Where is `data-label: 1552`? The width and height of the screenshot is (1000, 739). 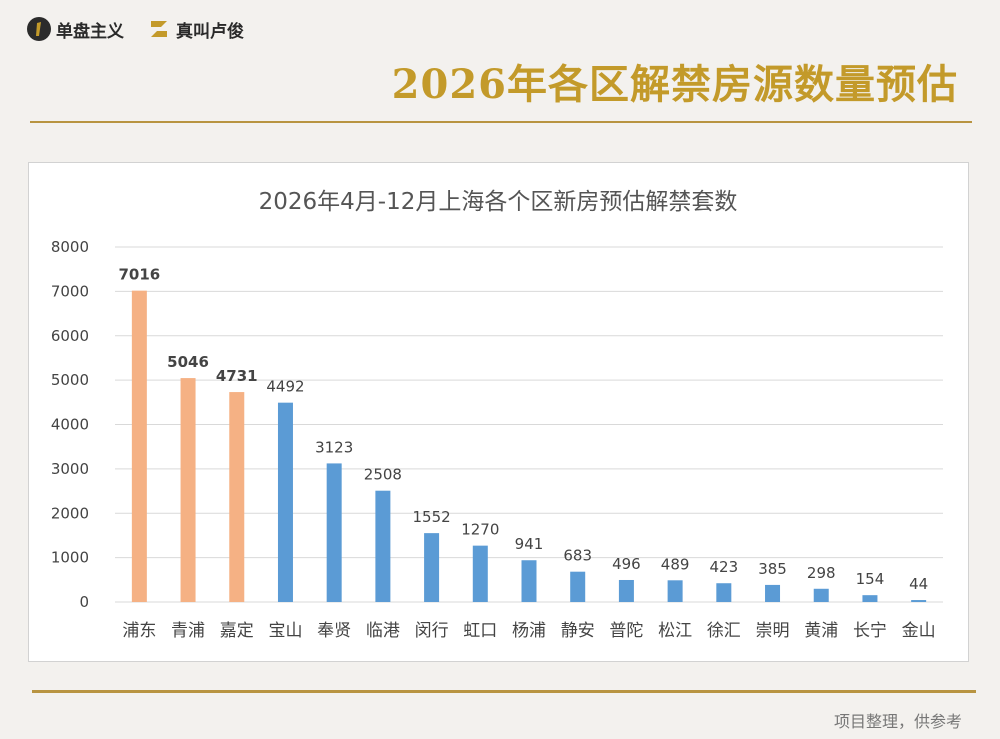
data-label: 1552 is located at coordinates (431, 517).